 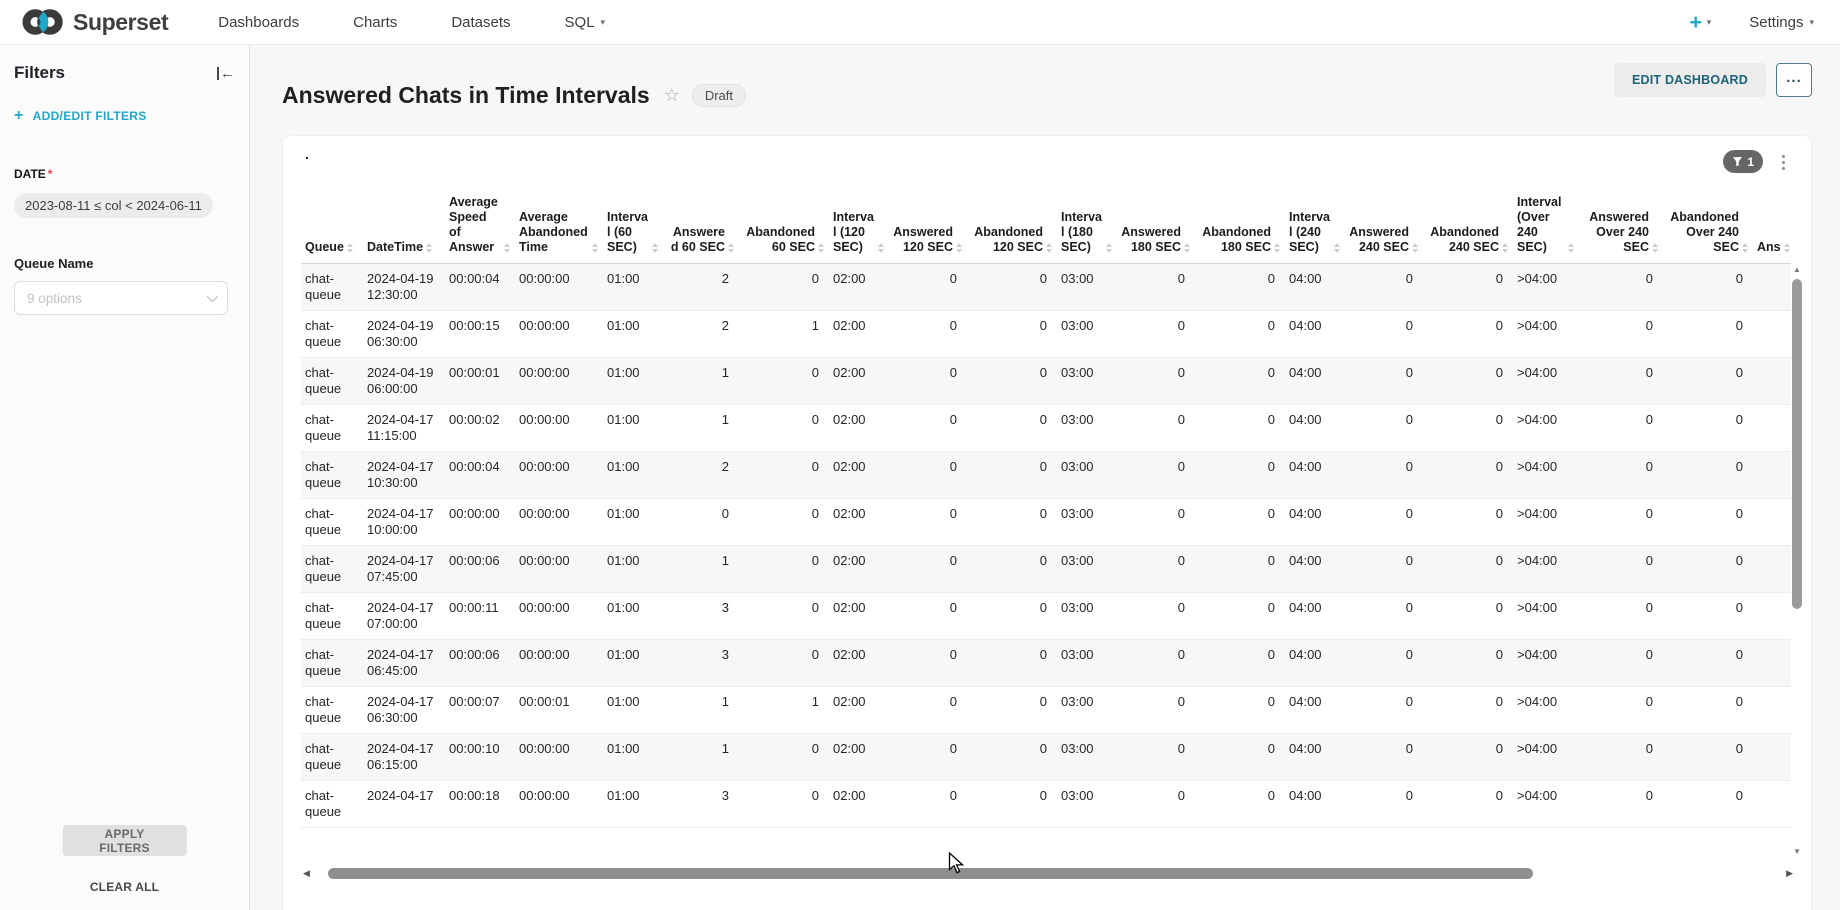 I want to click on column-header: Answered 60 SEC, so click(x=701, y=227).